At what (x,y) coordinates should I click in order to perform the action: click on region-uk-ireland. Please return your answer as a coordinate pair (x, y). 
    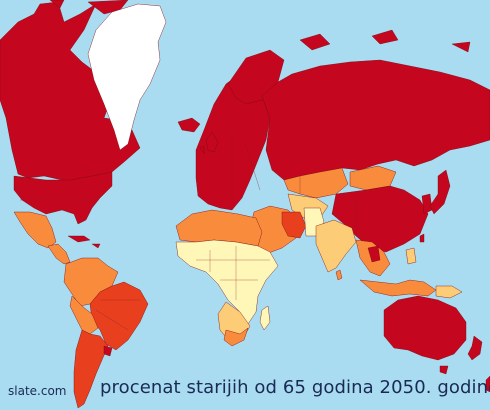
    Looking at the image, I should click on (209, 143).